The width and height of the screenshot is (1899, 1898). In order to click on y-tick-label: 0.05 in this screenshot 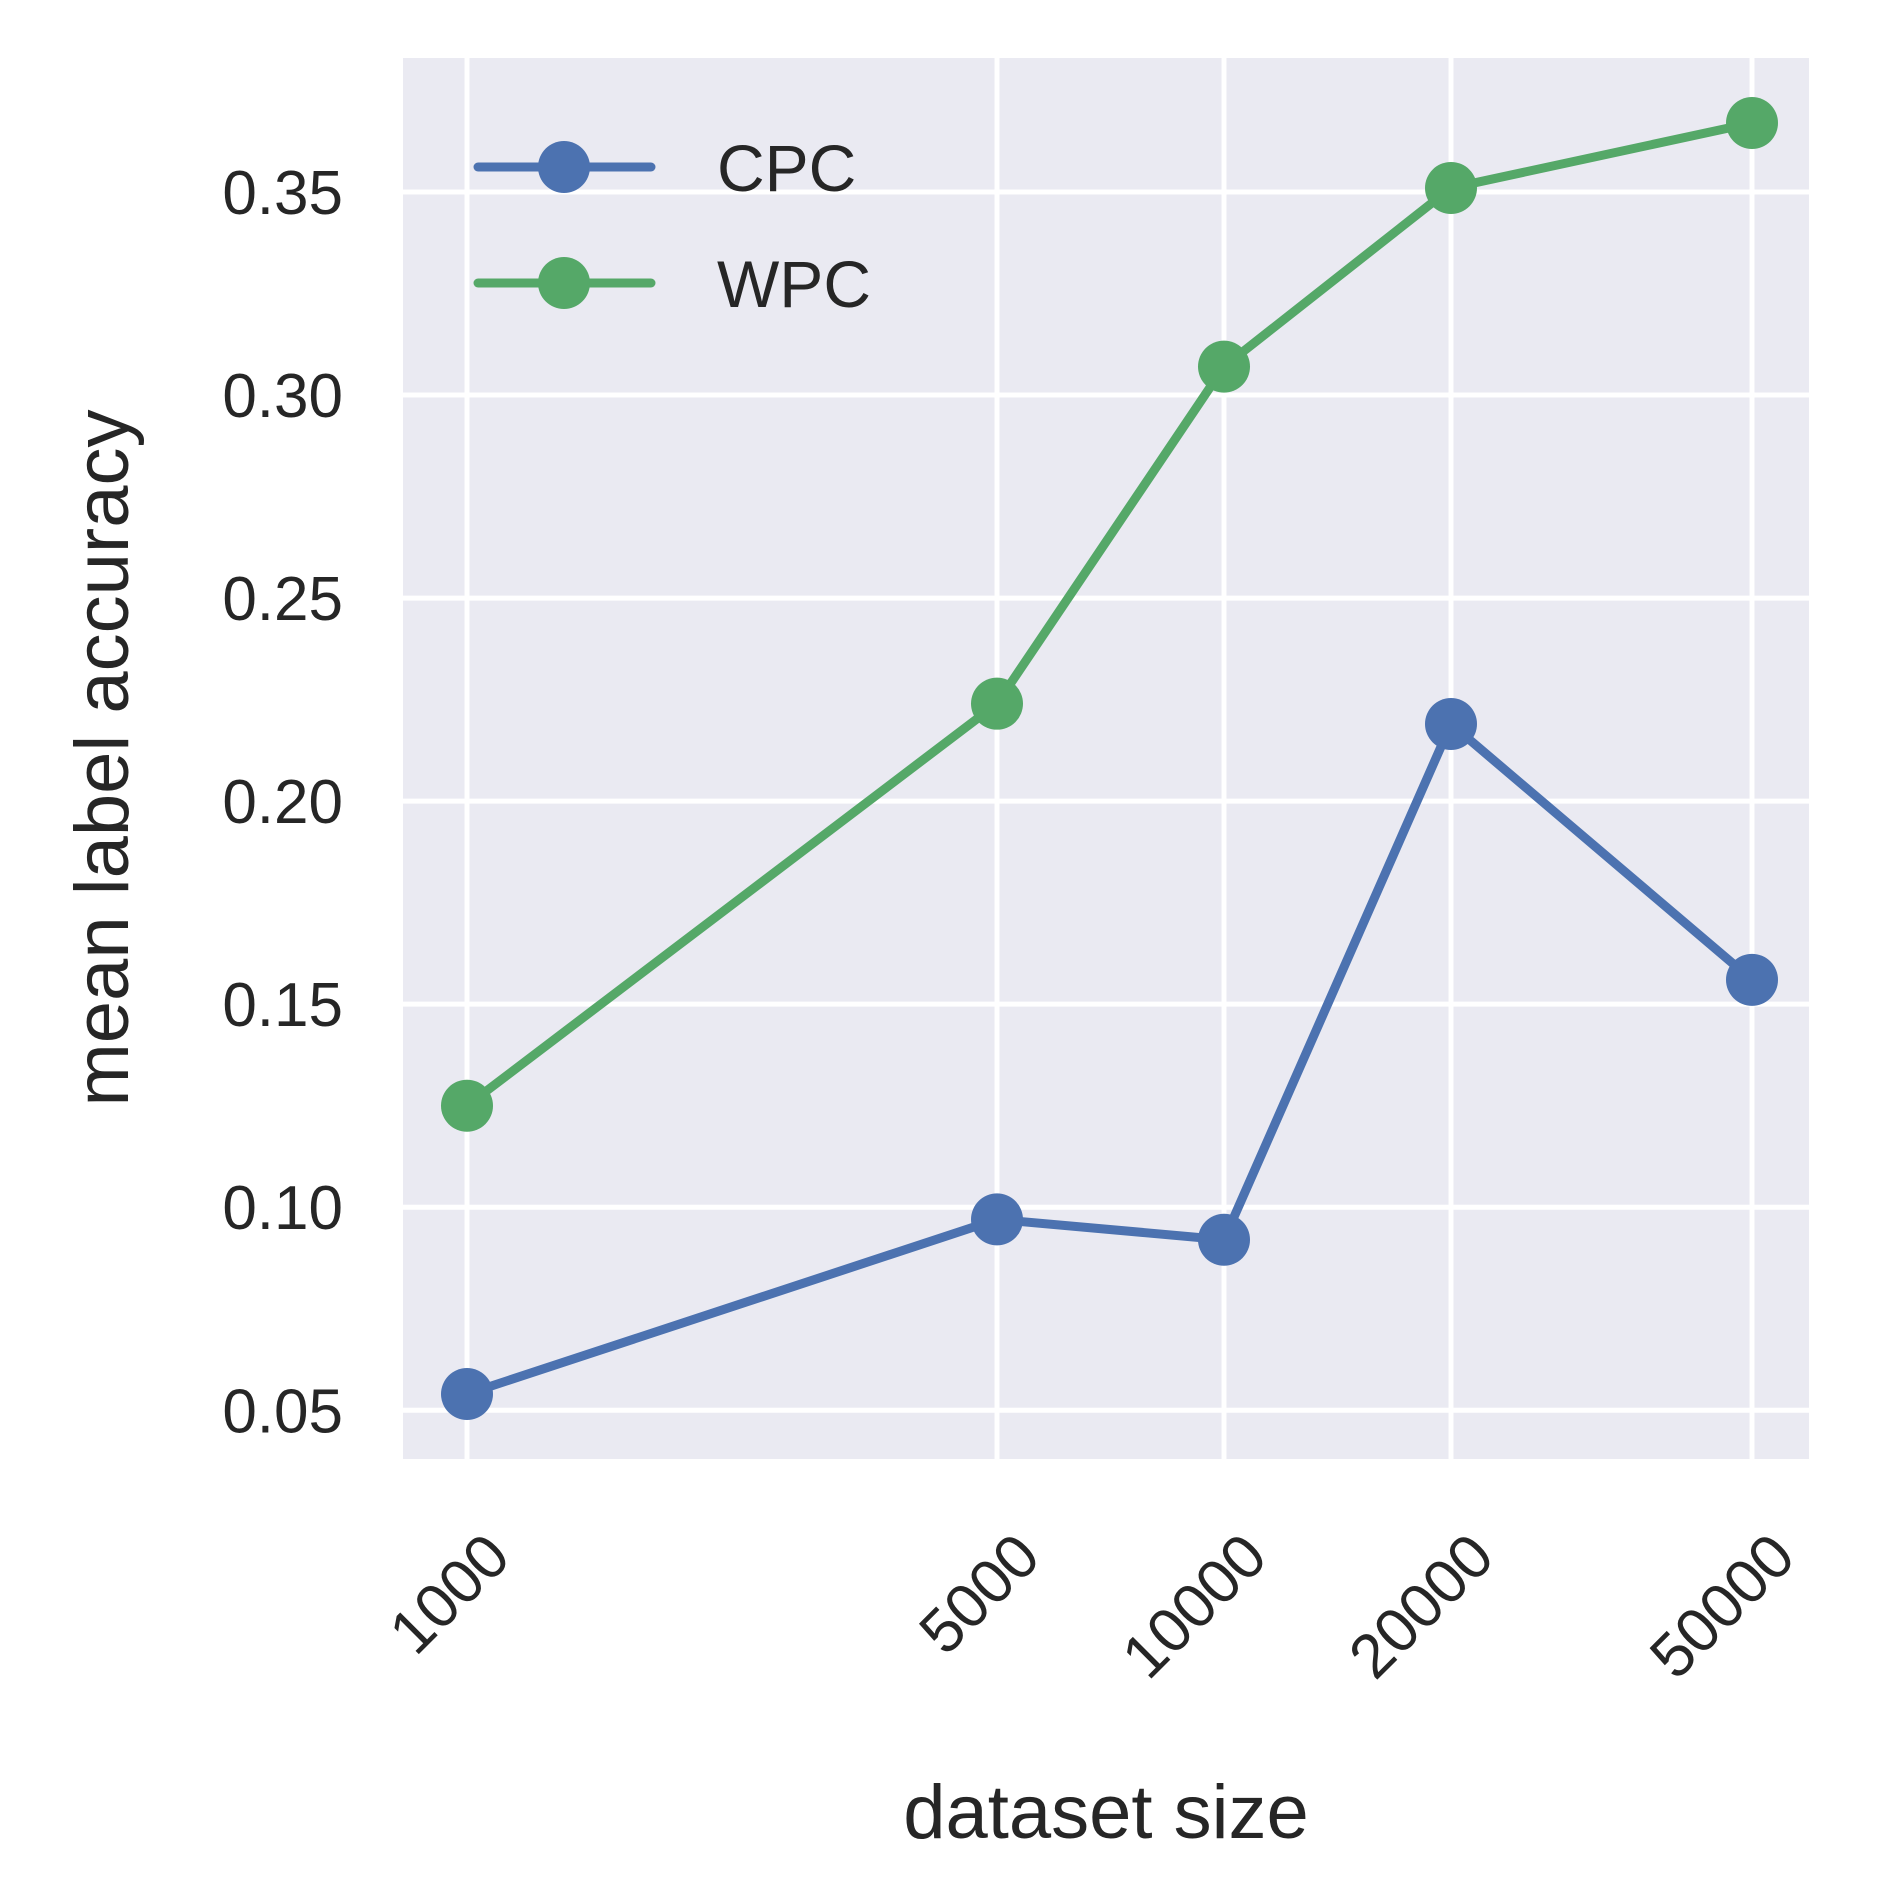, I will do `click(282, 1411)`.